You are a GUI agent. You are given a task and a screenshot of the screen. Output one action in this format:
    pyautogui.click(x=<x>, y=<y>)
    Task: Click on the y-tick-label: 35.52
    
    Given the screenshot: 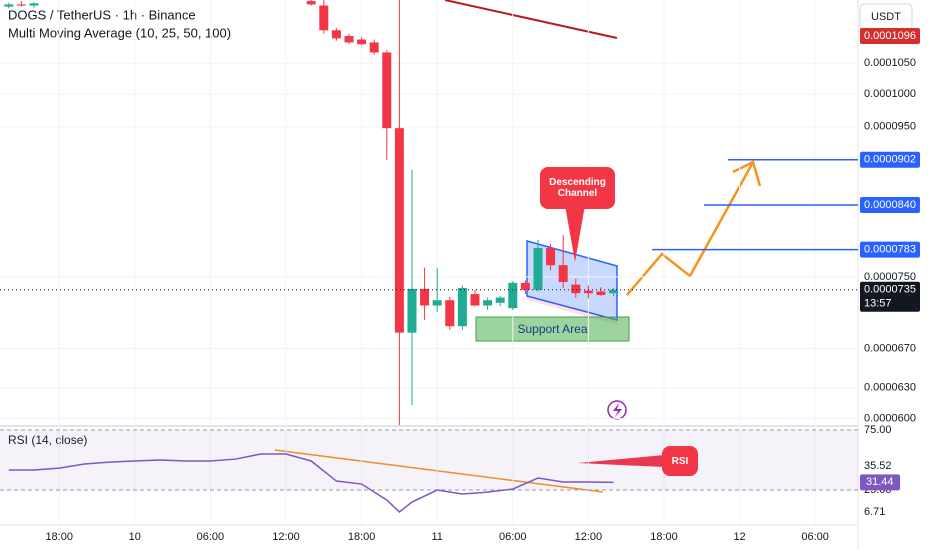 What is the action you would take?
    pyautogui.click(x=878, y=466)
    